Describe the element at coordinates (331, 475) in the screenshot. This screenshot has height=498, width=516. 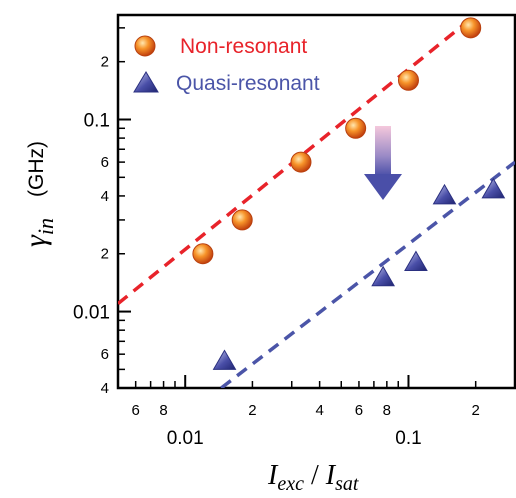
I see `x-label-i-sat: I` at that location.